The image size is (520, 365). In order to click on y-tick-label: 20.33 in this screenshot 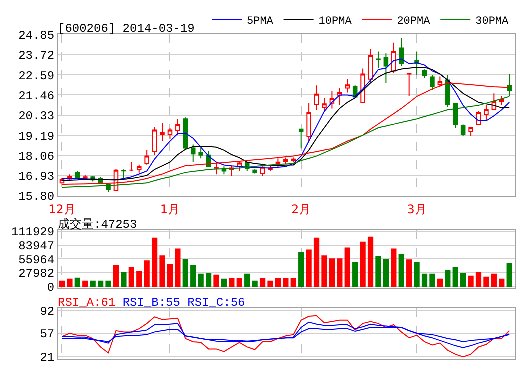, I will do `click(36, 117)`.